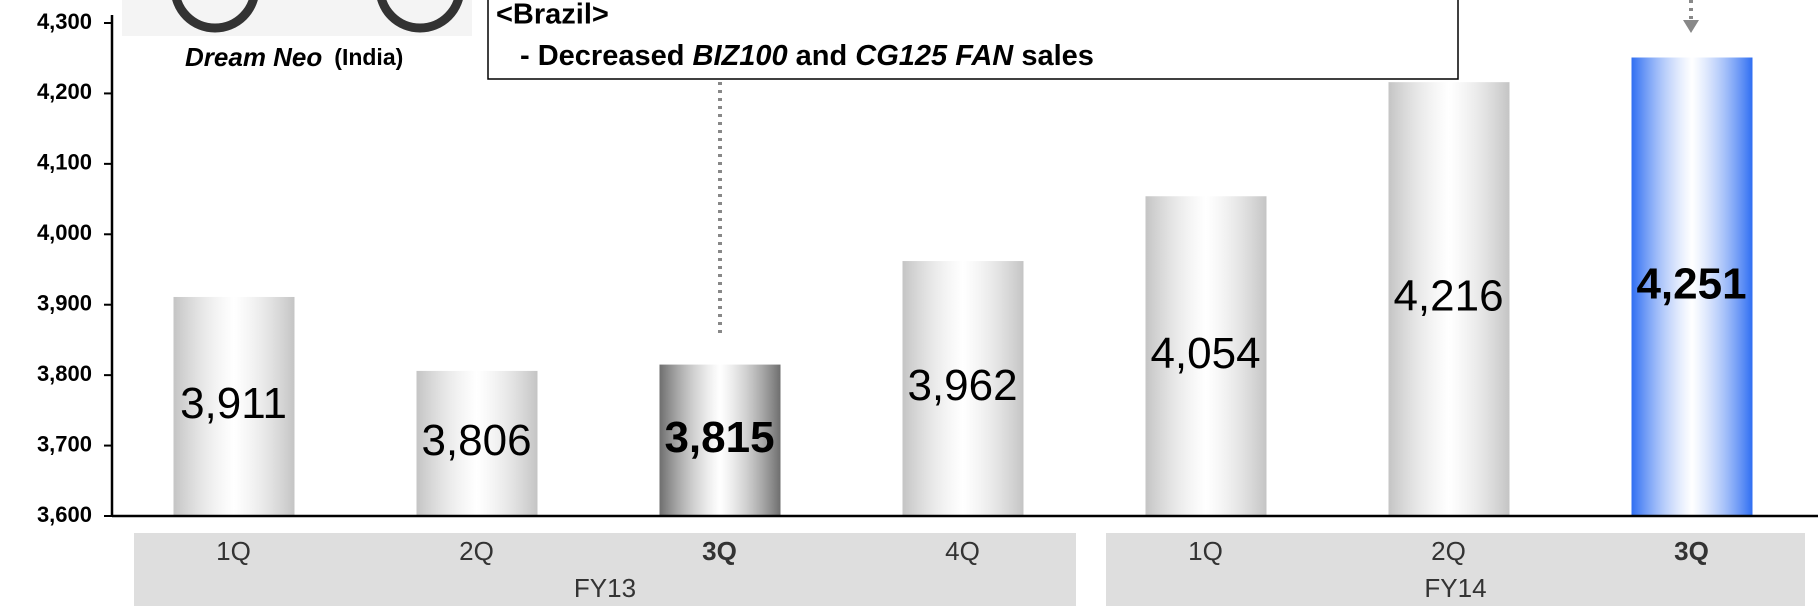 Image resolution: width=1818 pixels, height=606 pixels. Describe the element at coordinates (1057, 56) in the screenshot. I see `note-text: sales` at that location.